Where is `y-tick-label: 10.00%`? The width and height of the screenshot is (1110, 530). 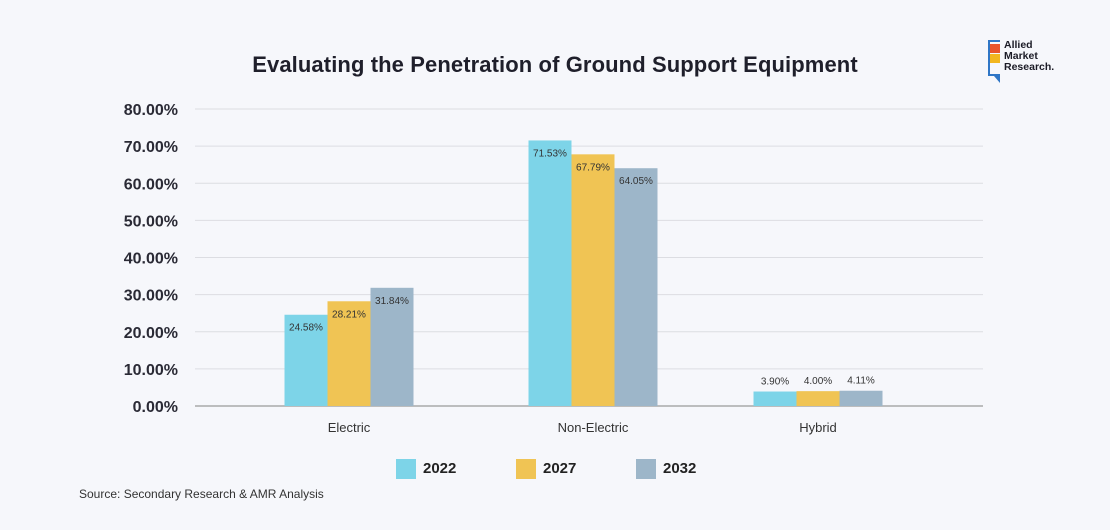 y-tick-label: 10.00% is located at coordinates (151, 370).